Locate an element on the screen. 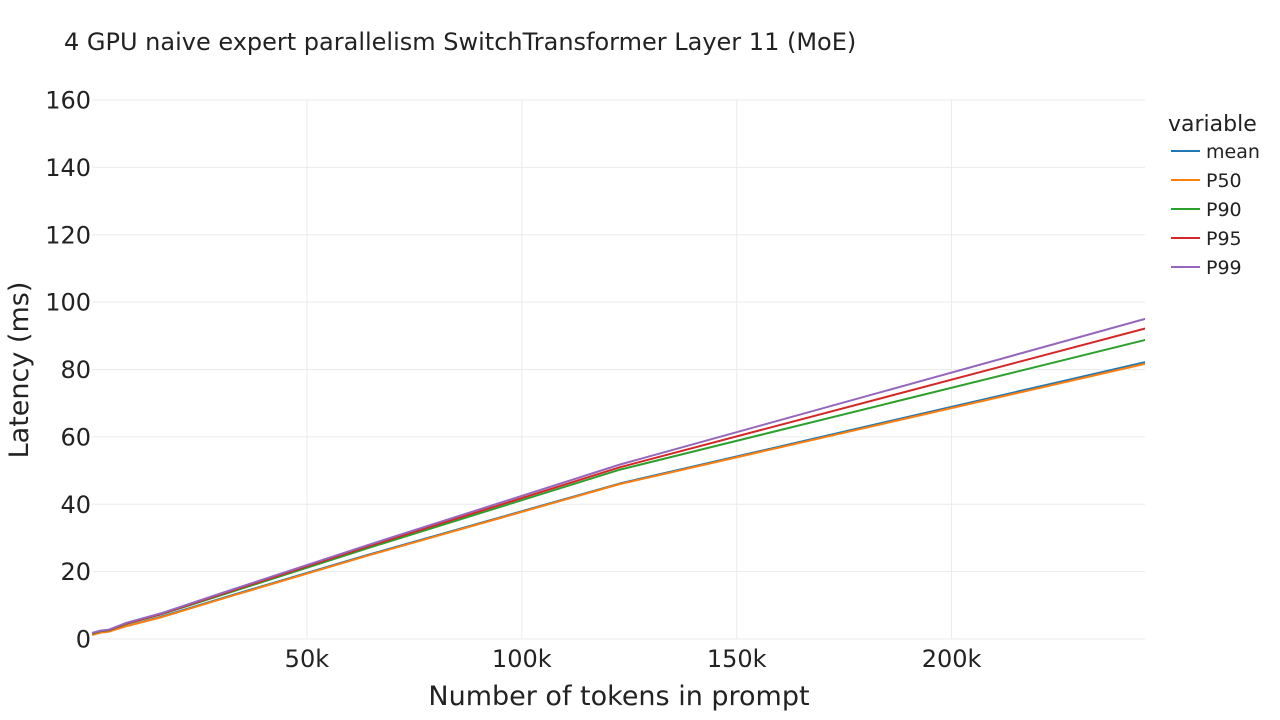 This screenshot has width=1280, height=720. y-tick-label: 60 is located at coordinates (75, 437).